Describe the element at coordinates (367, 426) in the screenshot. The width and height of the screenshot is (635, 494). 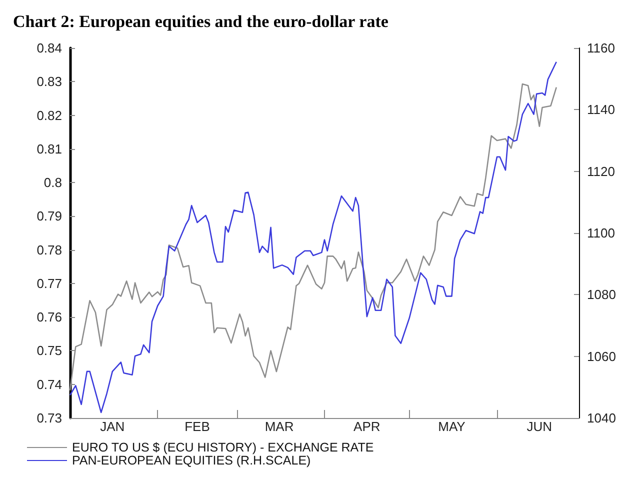
I see `x-tick-label: APR` at that location.